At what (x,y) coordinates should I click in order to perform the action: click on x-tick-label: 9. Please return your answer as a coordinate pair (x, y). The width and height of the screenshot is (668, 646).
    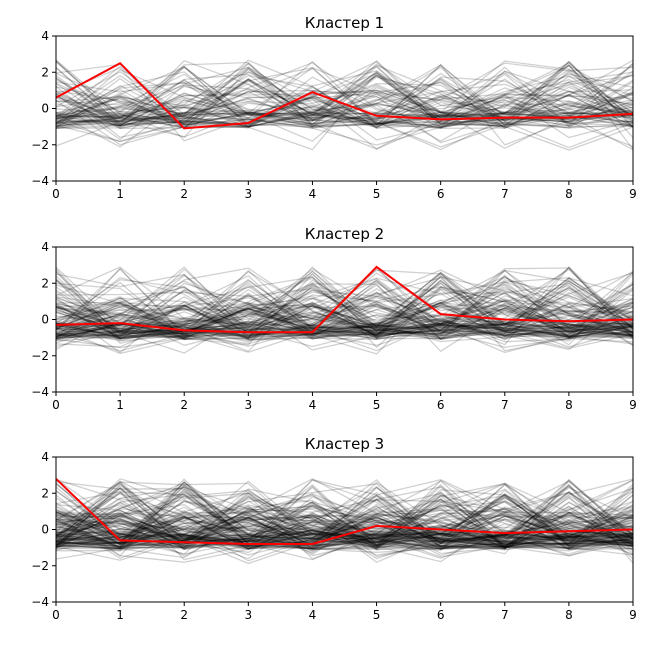
    Looking at the image, I should click on (633, 405).